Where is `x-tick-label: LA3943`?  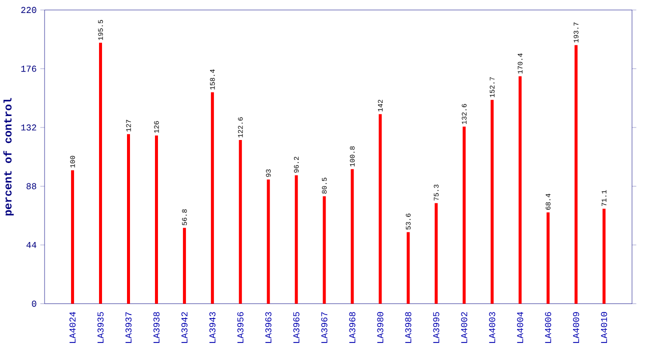 x-tick-label: LA3943 is located at coordinates (212, 328).